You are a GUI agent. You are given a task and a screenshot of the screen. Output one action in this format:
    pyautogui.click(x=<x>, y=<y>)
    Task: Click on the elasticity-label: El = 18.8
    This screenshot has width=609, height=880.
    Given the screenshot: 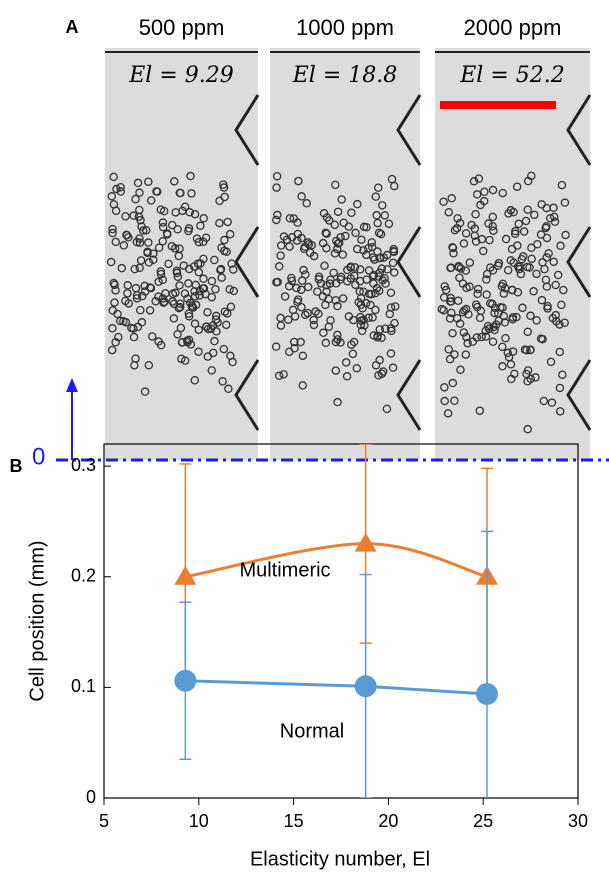 What is the action you would take?
    pyautogui.click(x=345, y=75)
    